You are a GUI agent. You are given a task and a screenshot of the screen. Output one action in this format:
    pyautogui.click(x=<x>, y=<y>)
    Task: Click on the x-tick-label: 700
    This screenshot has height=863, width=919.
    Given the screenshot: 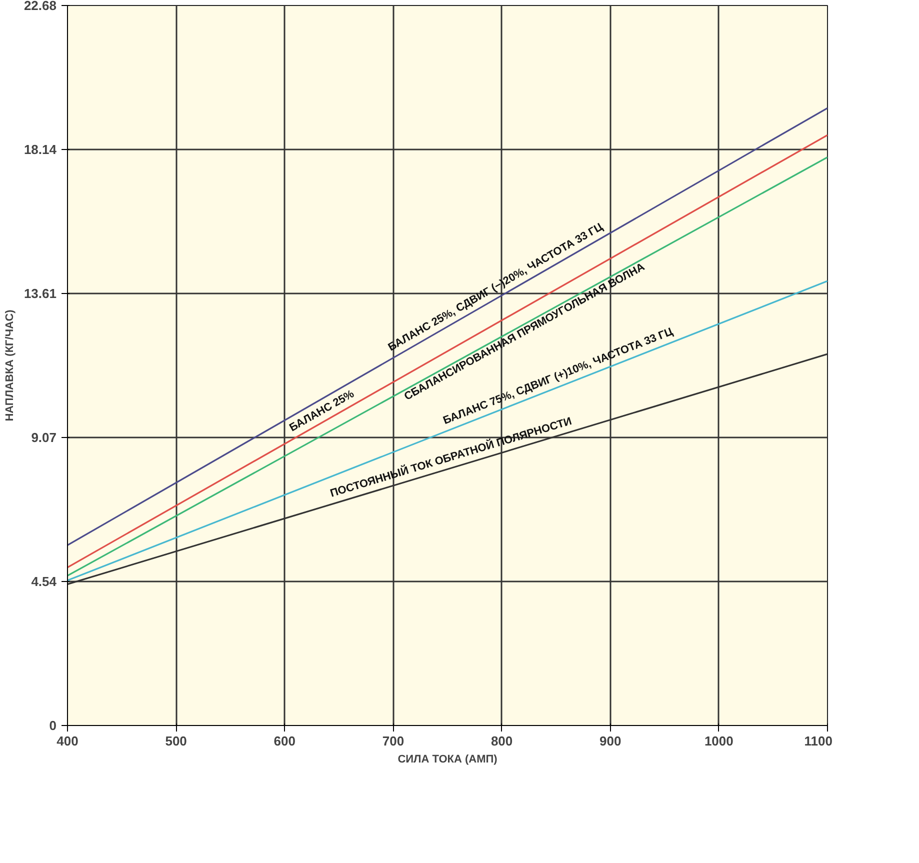 What is the action you would take?
    pyautogui.click(x=393, y=741)
    